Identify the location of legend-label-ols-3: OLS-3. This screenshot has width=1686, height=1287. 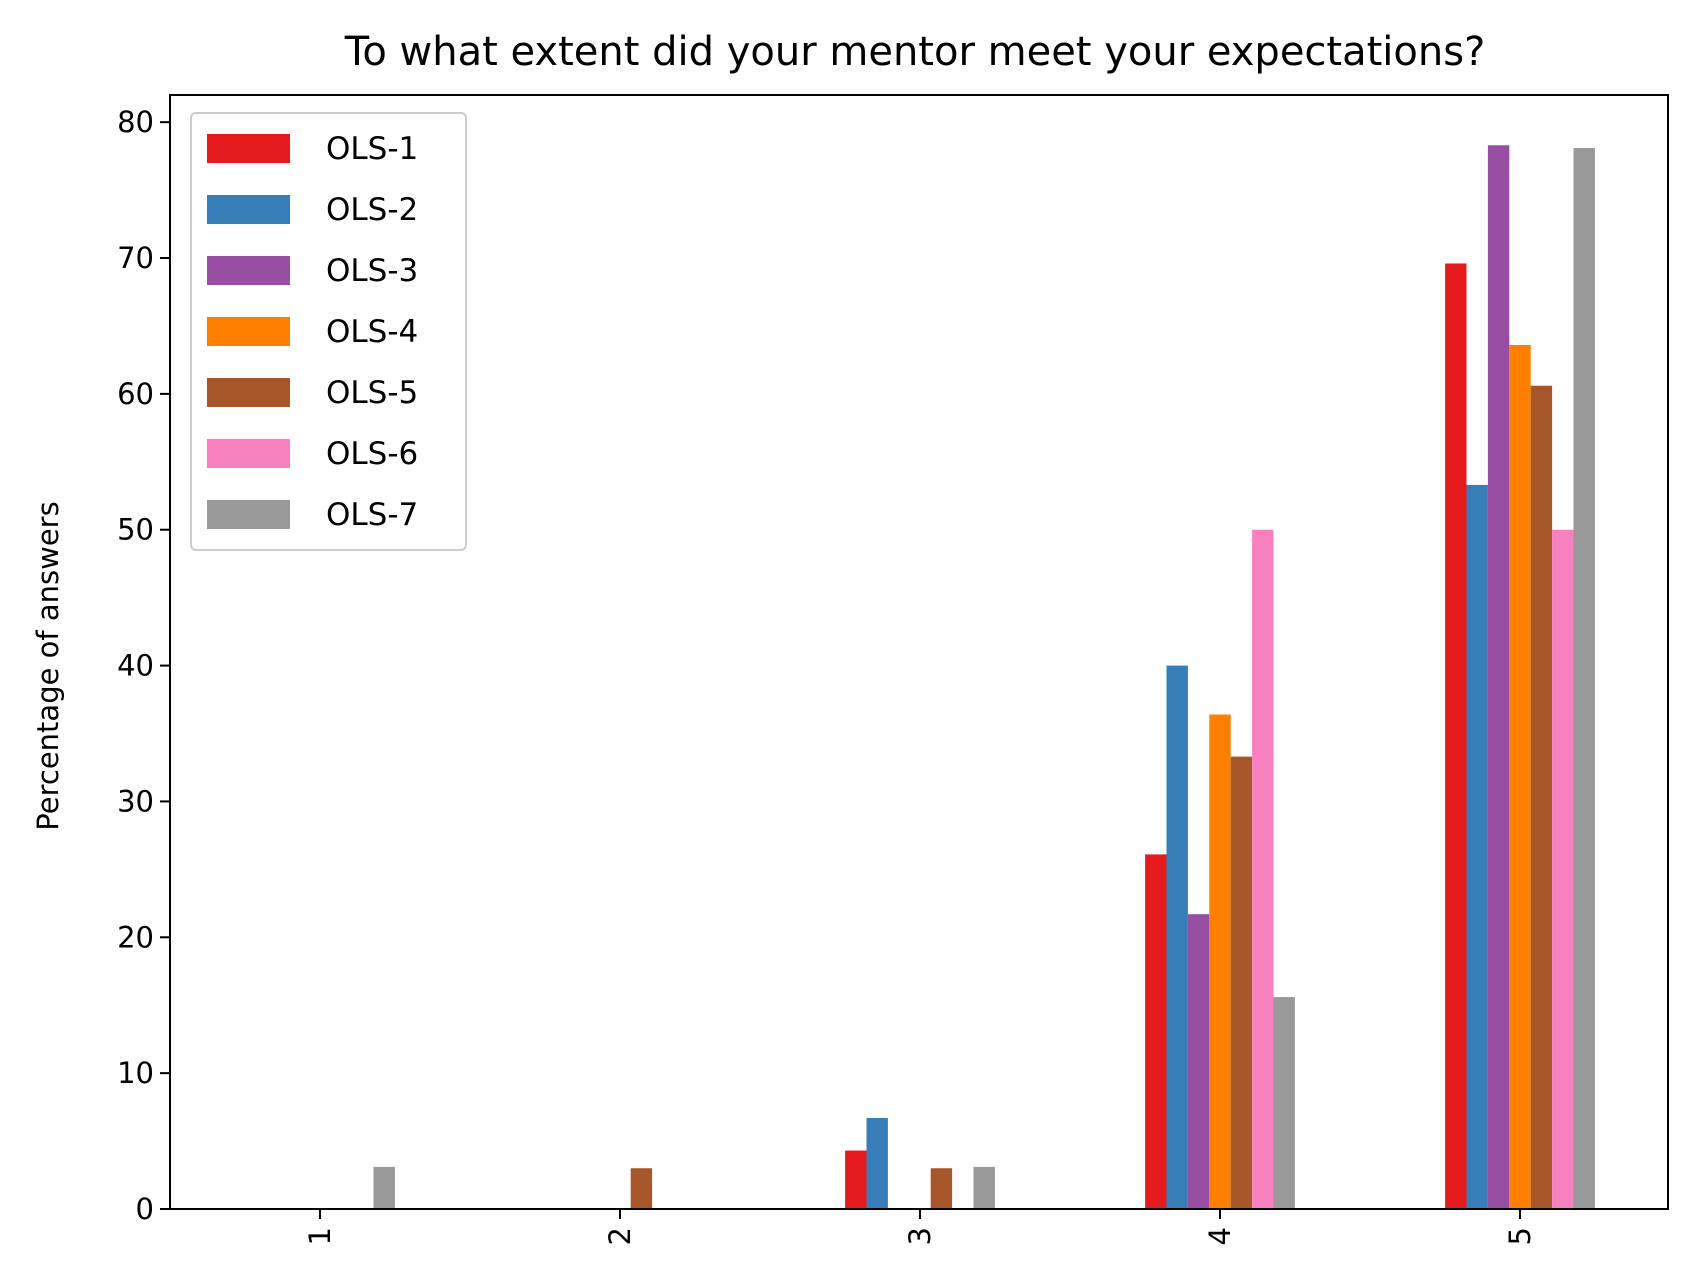
(372, 271).